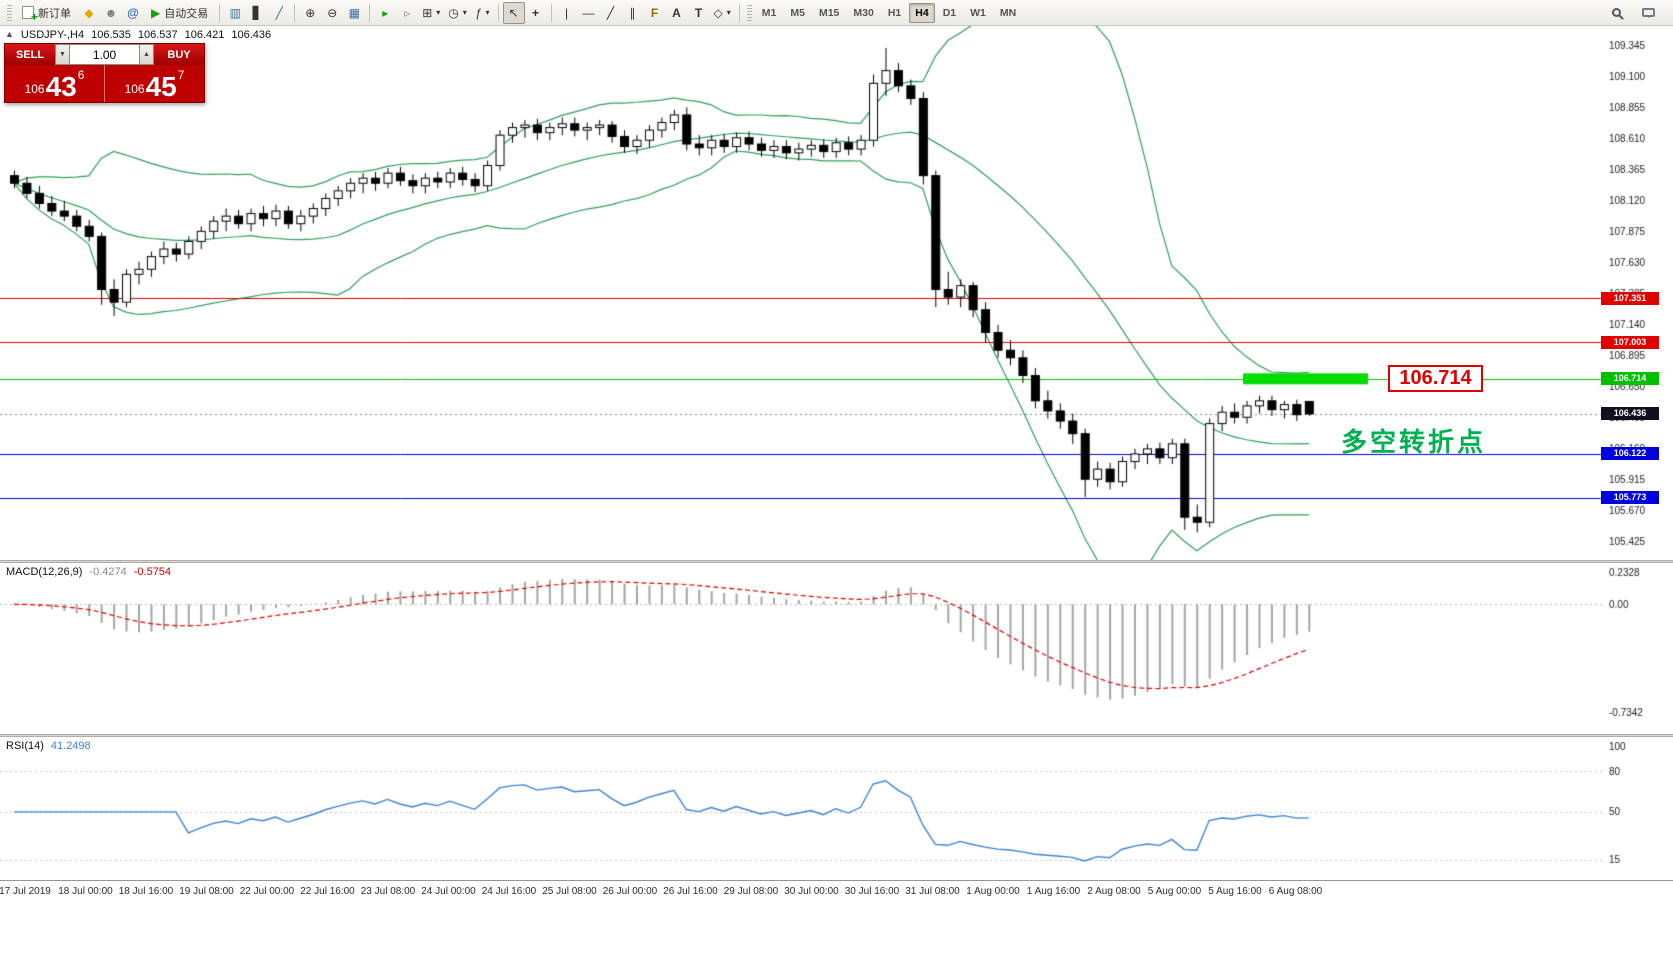  Describe the element at coordinates (251, 35) in the screenshot. I see `ohlc-close: 106.436` at that location.